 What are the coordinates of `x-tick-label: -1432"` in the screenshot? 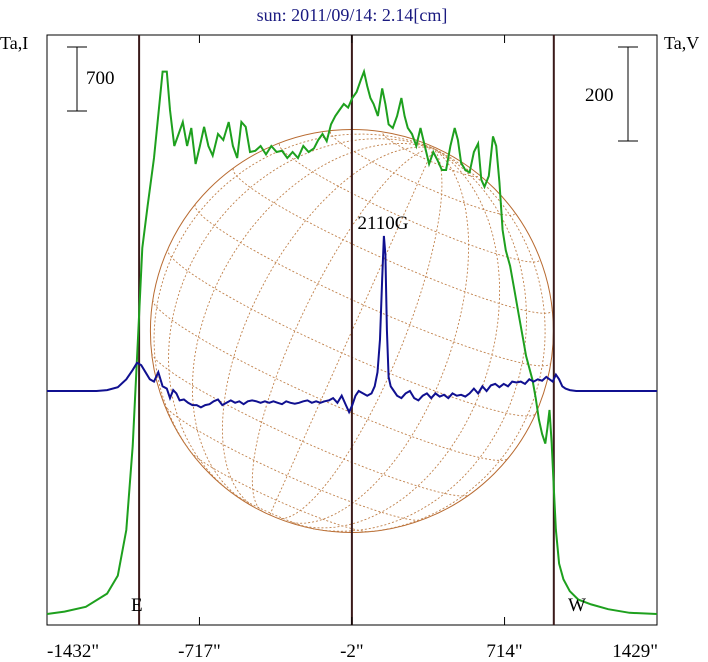 It's located at (73, 651).